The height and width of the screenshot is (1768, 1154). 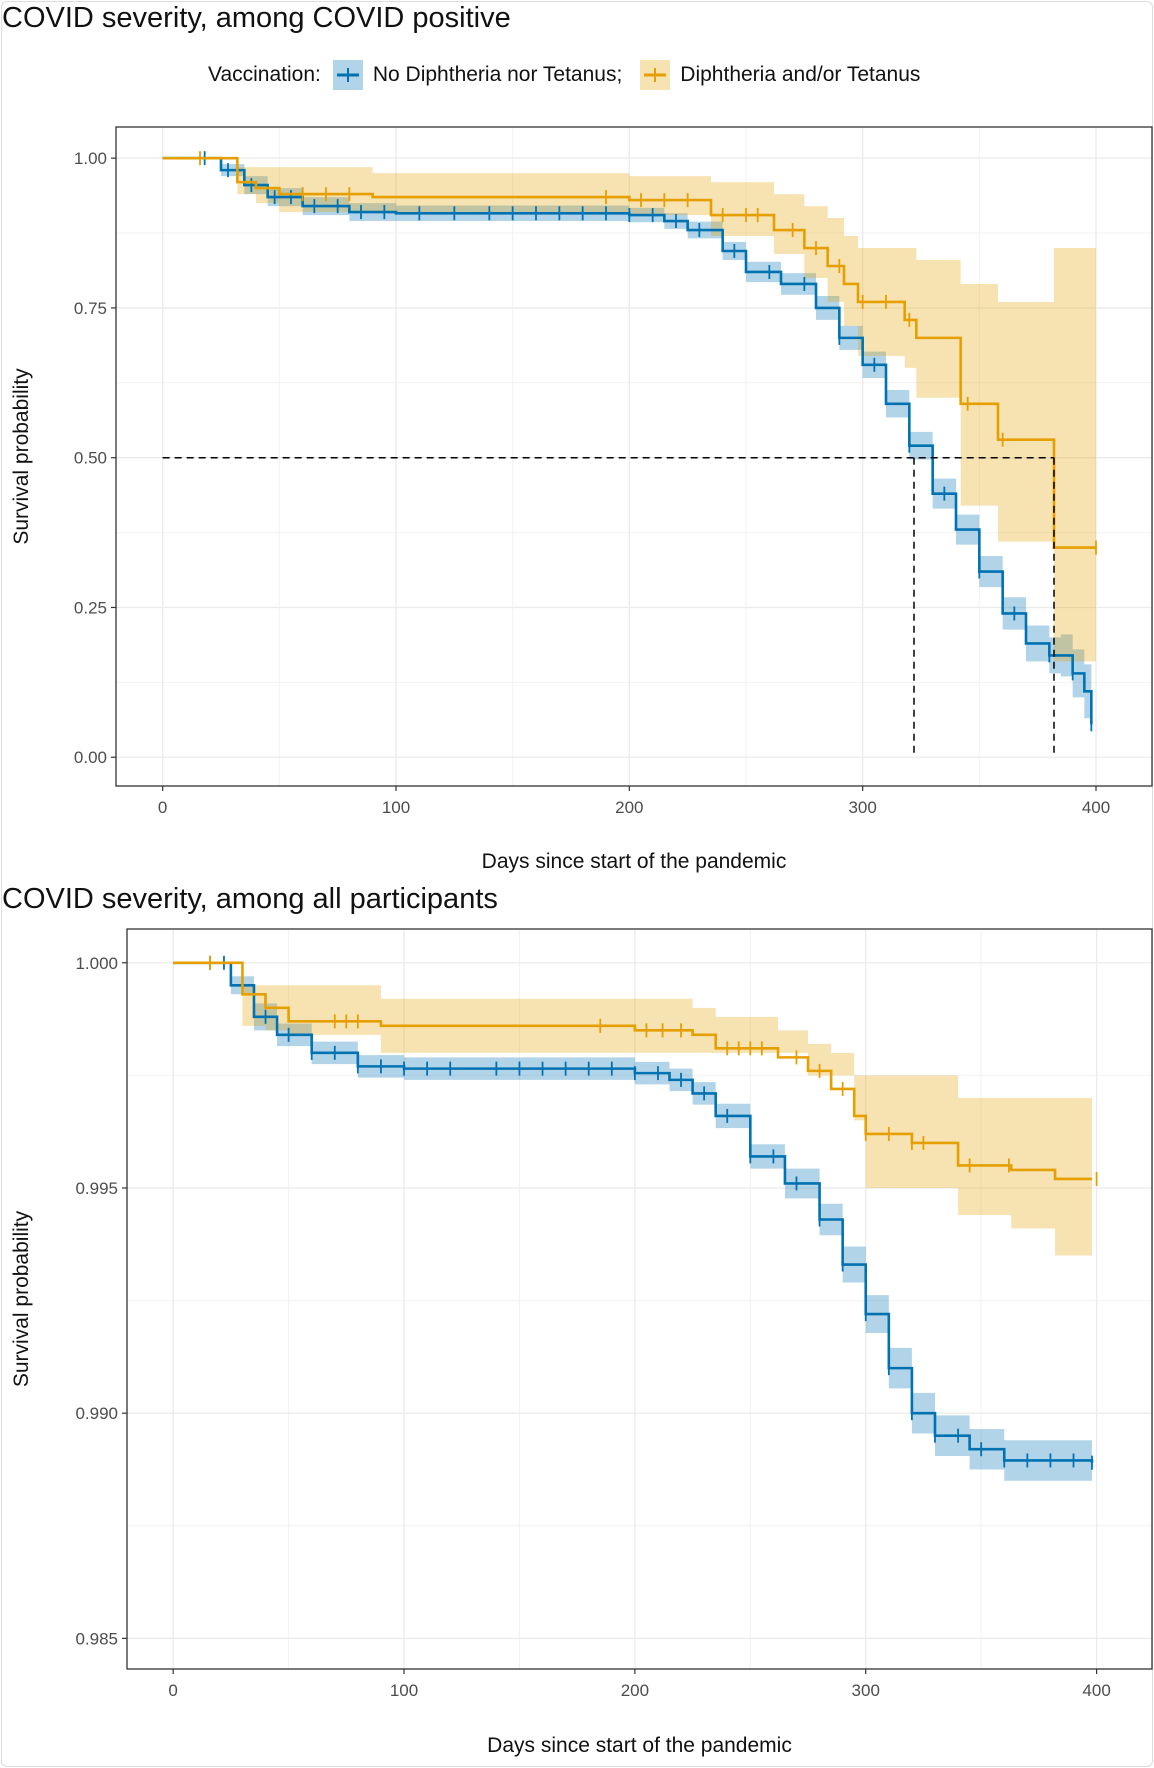 I want to click on legend-label-no-vaccination: No Diphtheria nor Tetanus;, so click(x=497, y=74).